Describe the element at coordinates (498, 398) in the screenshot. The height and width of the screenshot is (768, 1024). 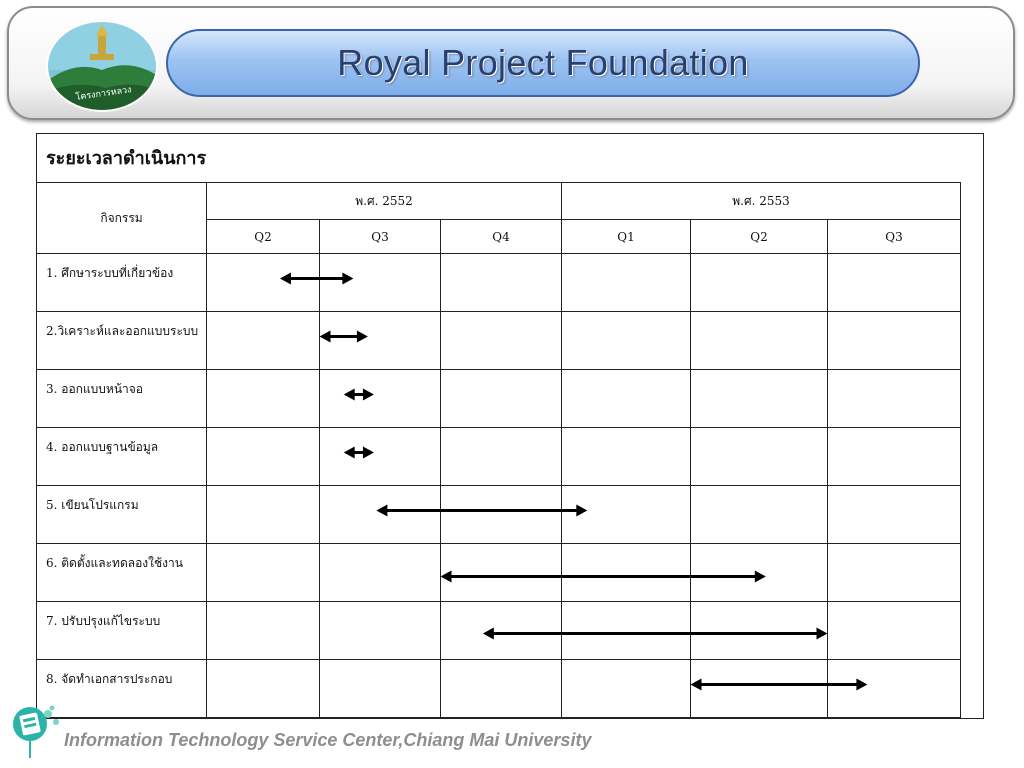
I see `activity-row: 3. ออกแบบหน้าจอ` at that location.